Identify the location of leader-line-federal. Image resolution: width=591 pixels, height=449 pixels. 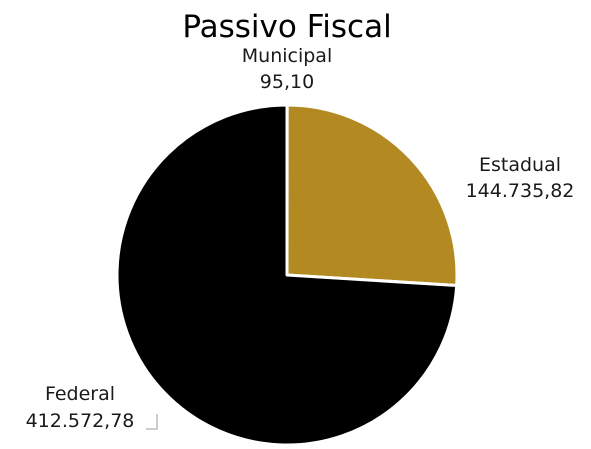
(152, 422).